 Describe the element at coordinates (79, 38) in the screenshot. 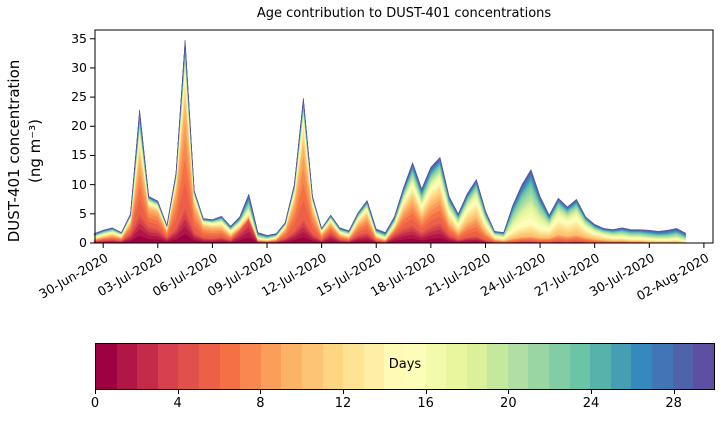

I see `y-tick-label: 35` at that location.